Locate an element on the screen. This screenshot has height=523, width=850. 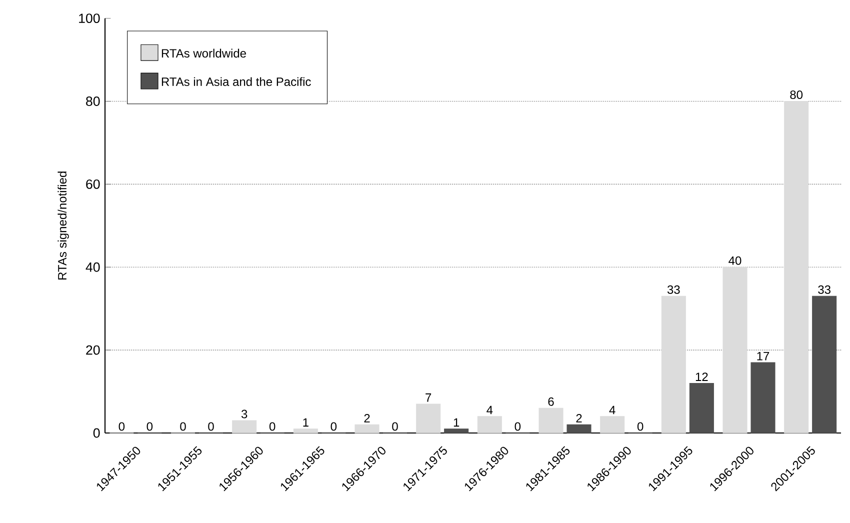
y-tick-label: 20 is located at coordinates (93, 350).